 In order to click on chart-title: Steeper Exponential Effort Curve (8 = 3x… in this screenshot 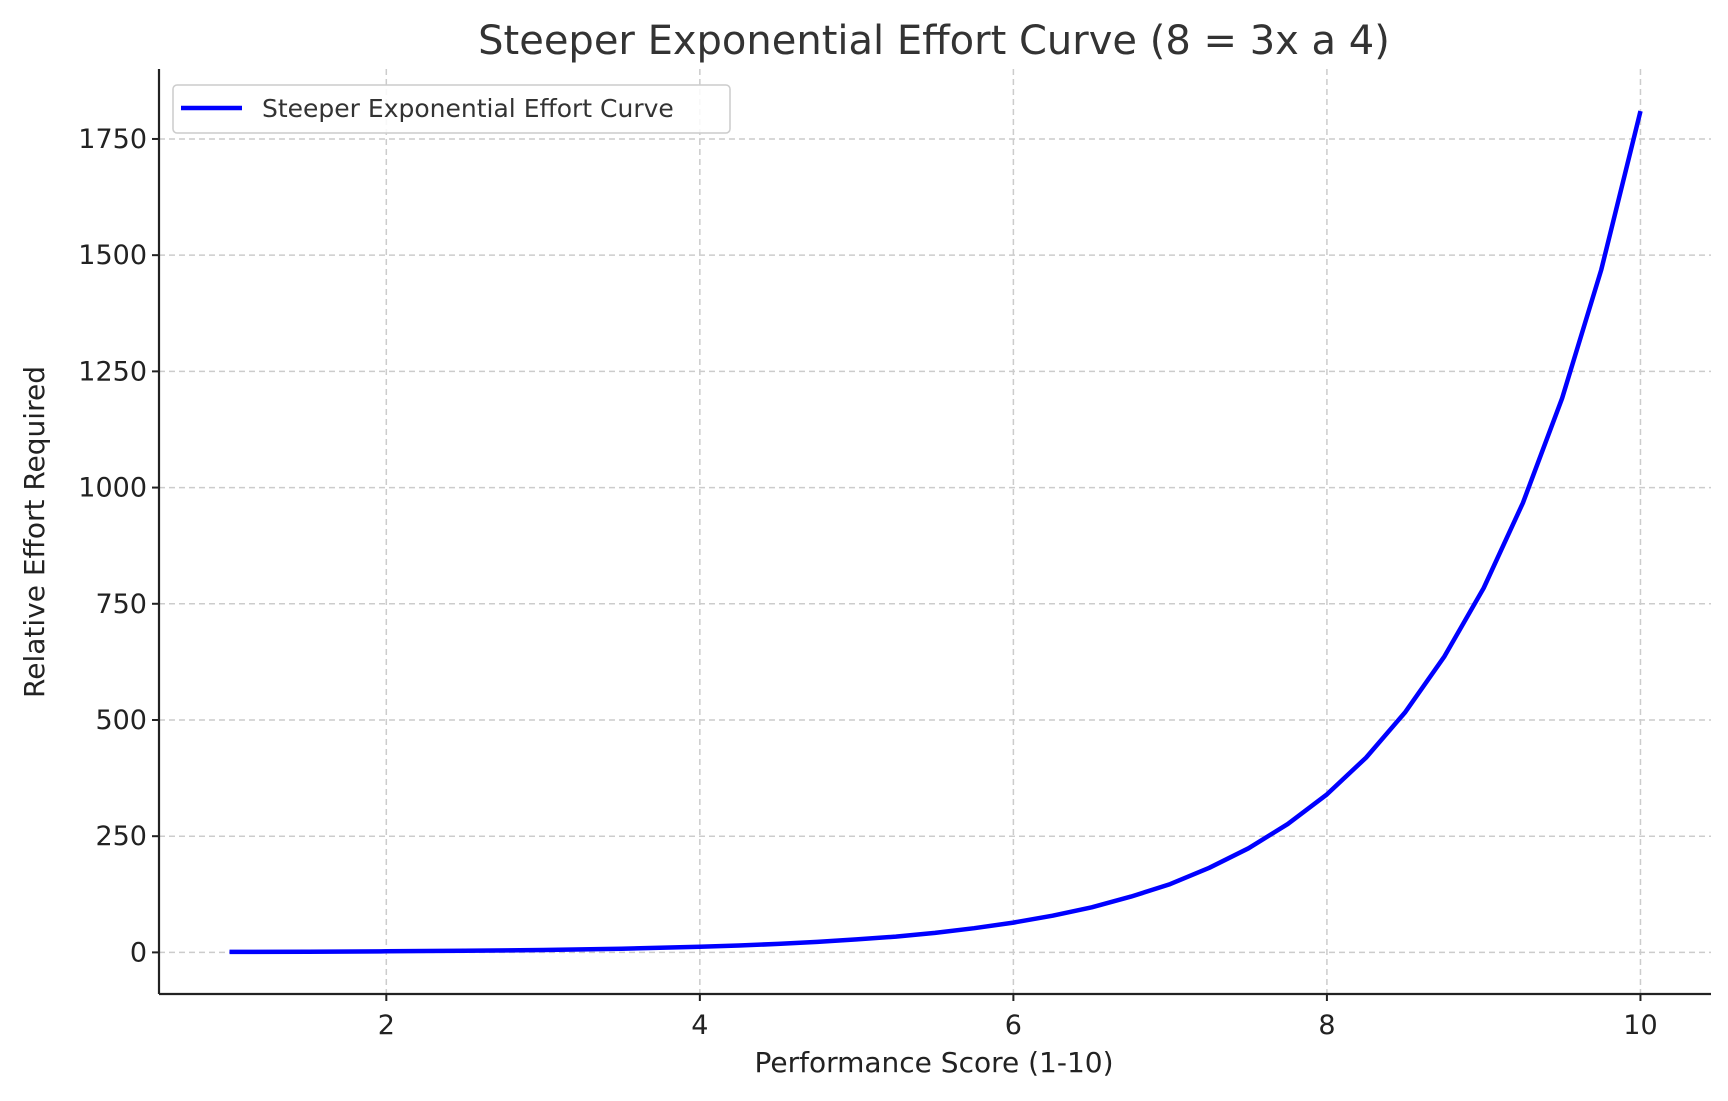, I will do `click(934, 41)`.